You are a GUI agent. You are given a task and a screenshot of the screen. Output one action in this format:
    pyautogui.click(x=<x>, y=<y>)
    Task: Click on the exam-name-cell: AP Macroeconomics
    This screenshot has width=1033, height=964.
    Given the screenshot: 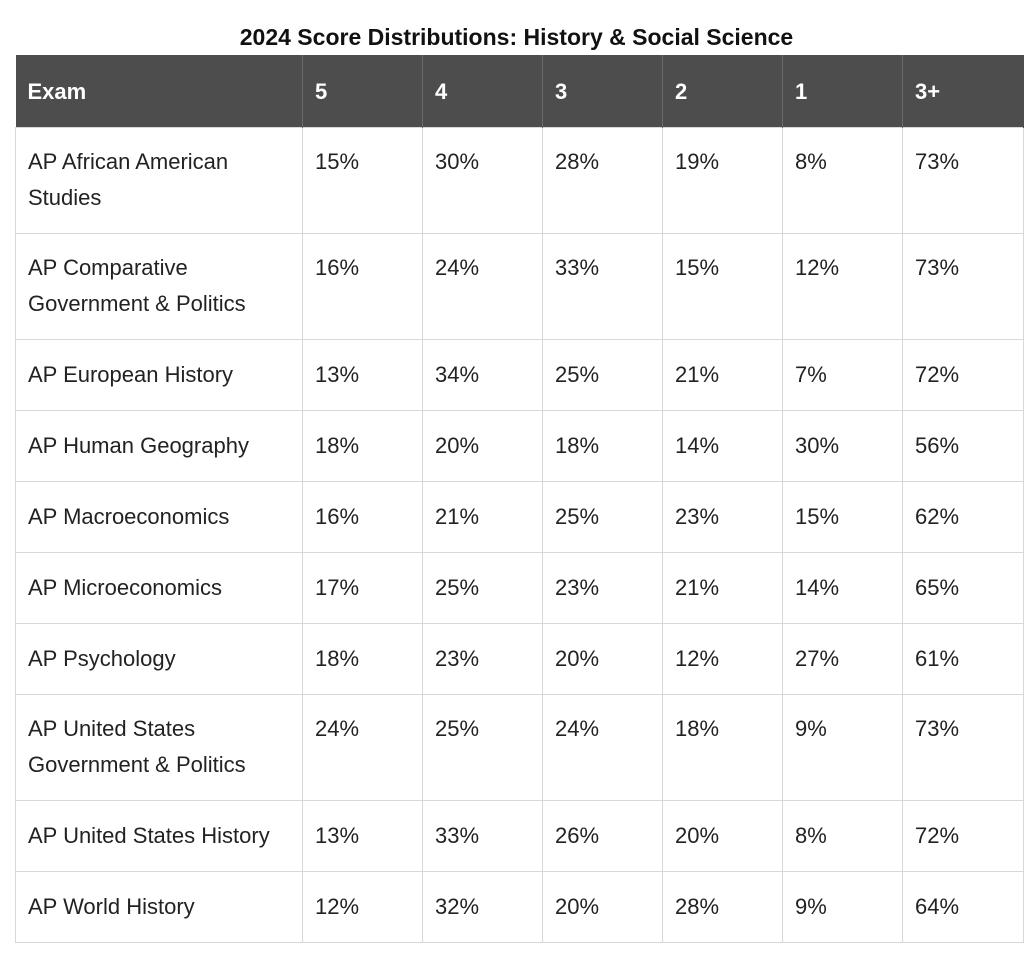 What is the action you would take?
    pyautogui.click(x=159, y=517)
    